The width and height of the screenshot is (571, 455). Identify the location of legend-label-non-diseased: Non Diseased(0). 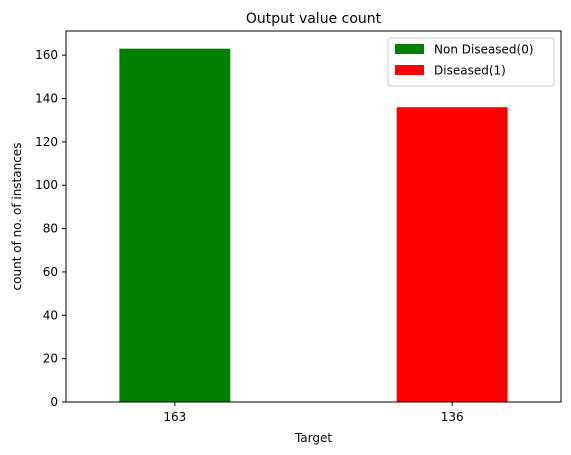
(484, 50).